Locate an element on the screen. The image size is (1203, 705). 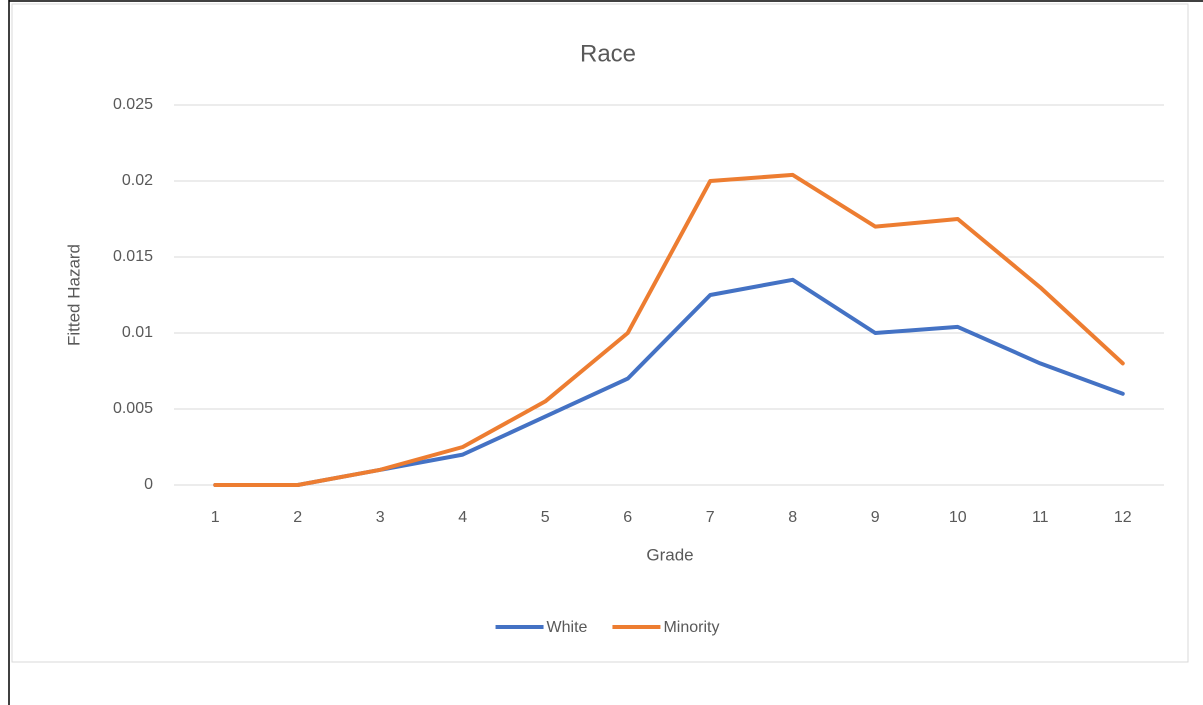
x-tick-label: 11 is located at coordinates (1040, 517).